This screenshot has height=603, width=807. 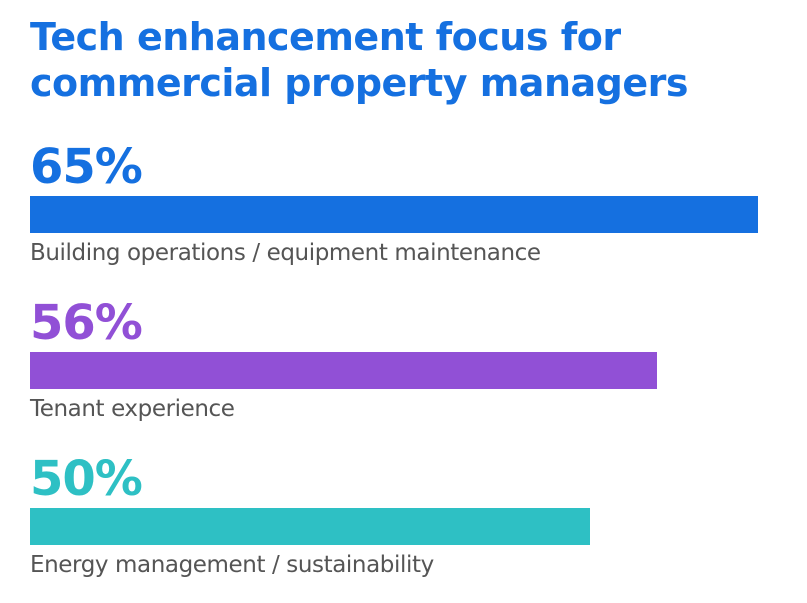 I want to click on chart-title-line-1: Tech enhancement focus for, so click(x=325, y=37).